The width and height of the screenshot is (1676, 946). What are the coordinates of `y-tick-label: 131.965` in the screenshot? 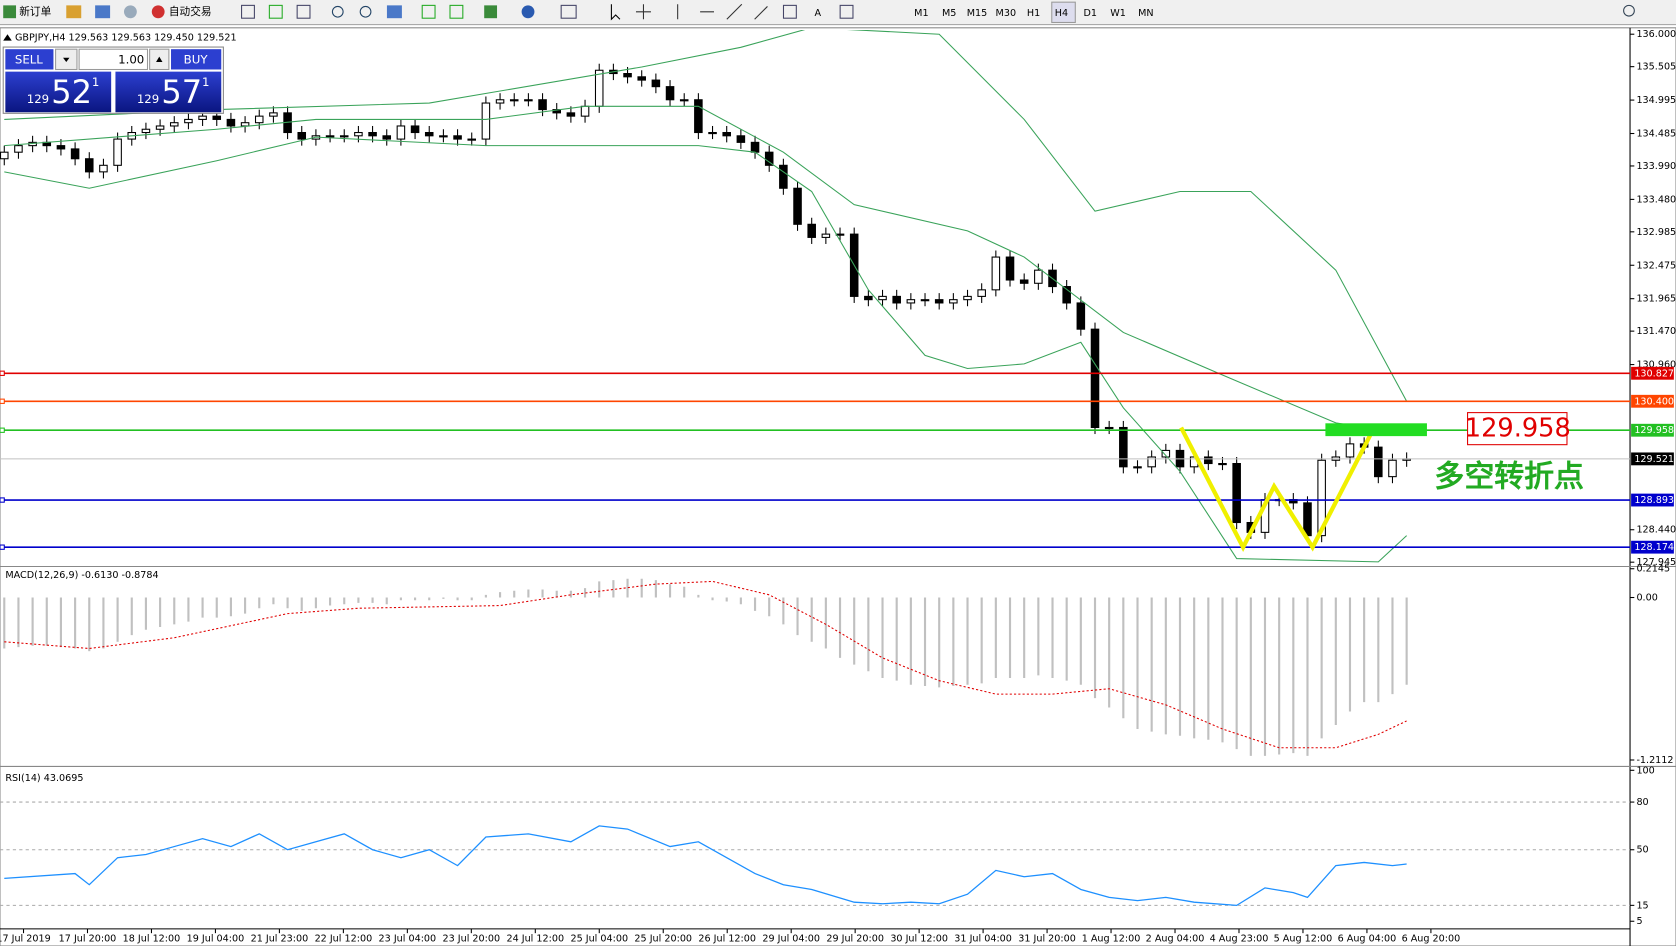 It's located at (1656, 299).